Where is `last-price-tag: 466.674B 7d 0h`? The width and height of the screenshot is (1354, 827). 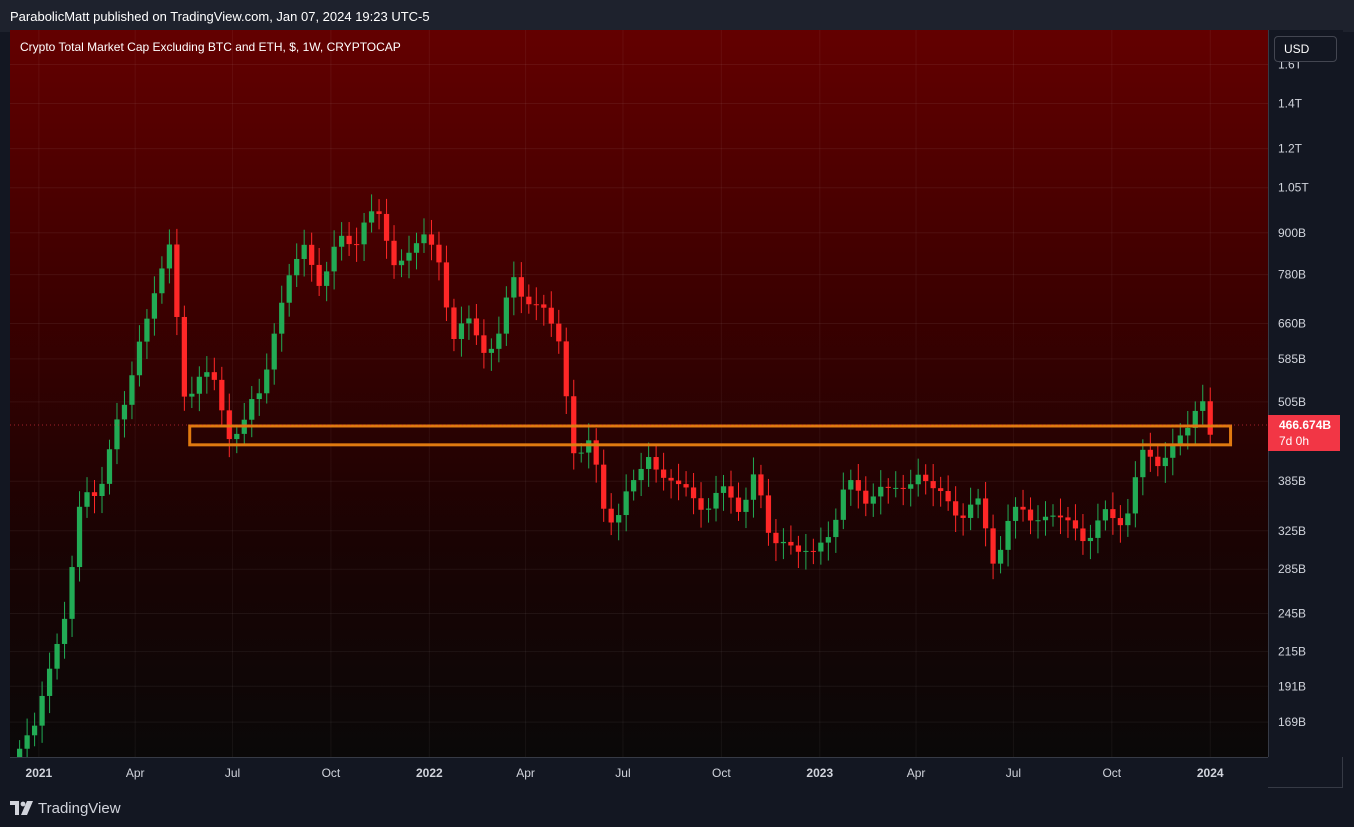
last-price-tag: 466.674B 7d 0h is located at coordinates (1304, 432).